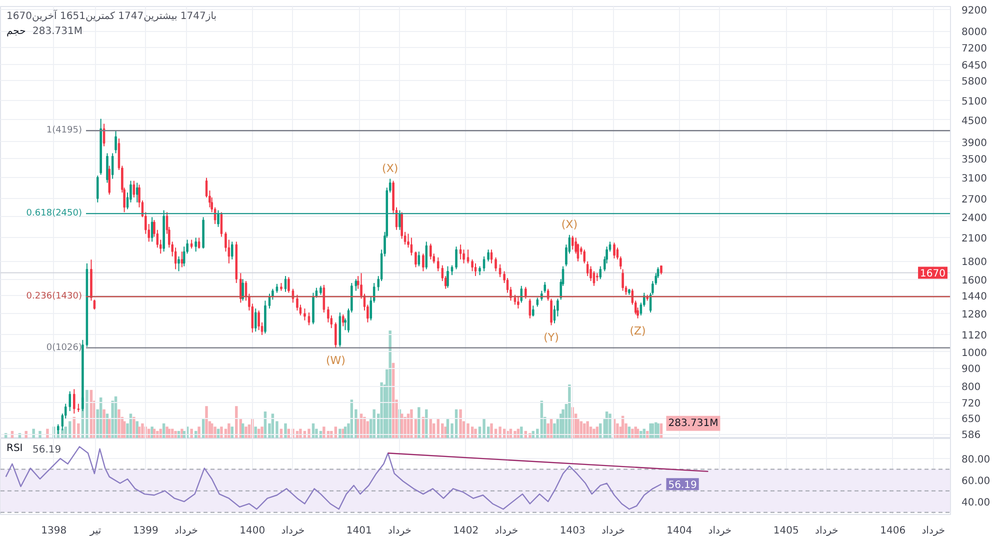  Describe the element at coordinates (14, 448) in the screenshot. I see `chart-title: RSI` at that location.